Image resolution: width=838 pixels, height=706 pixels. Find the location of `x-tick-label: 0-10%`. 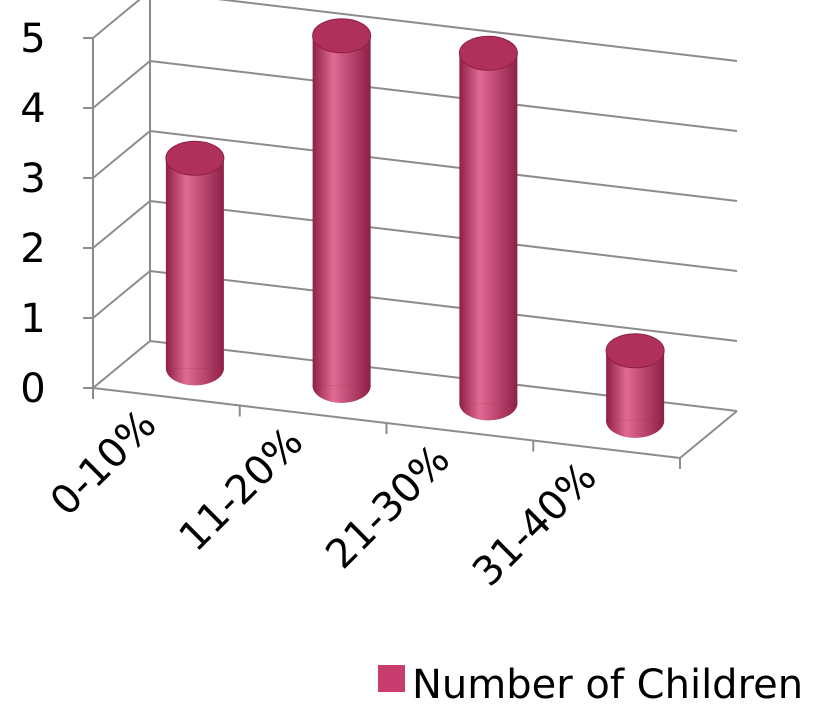

x-tick-label: 0-10% is located at coordinates (104, 463).